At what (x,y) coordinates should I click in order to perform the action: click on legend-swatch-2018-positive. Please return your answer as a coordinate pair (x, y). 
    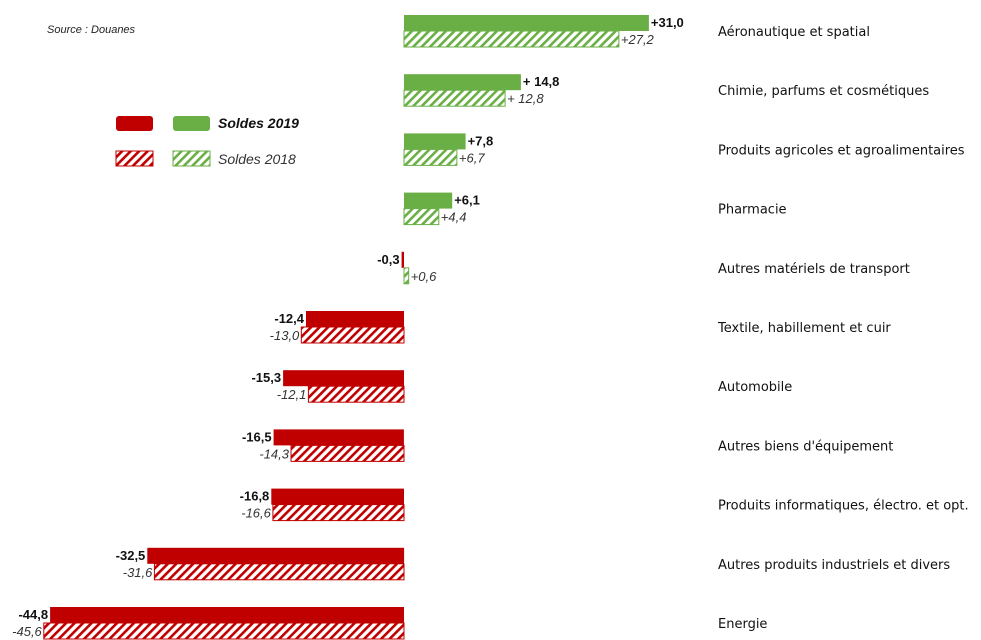
    Looking at the image, I should click on (191, 158).